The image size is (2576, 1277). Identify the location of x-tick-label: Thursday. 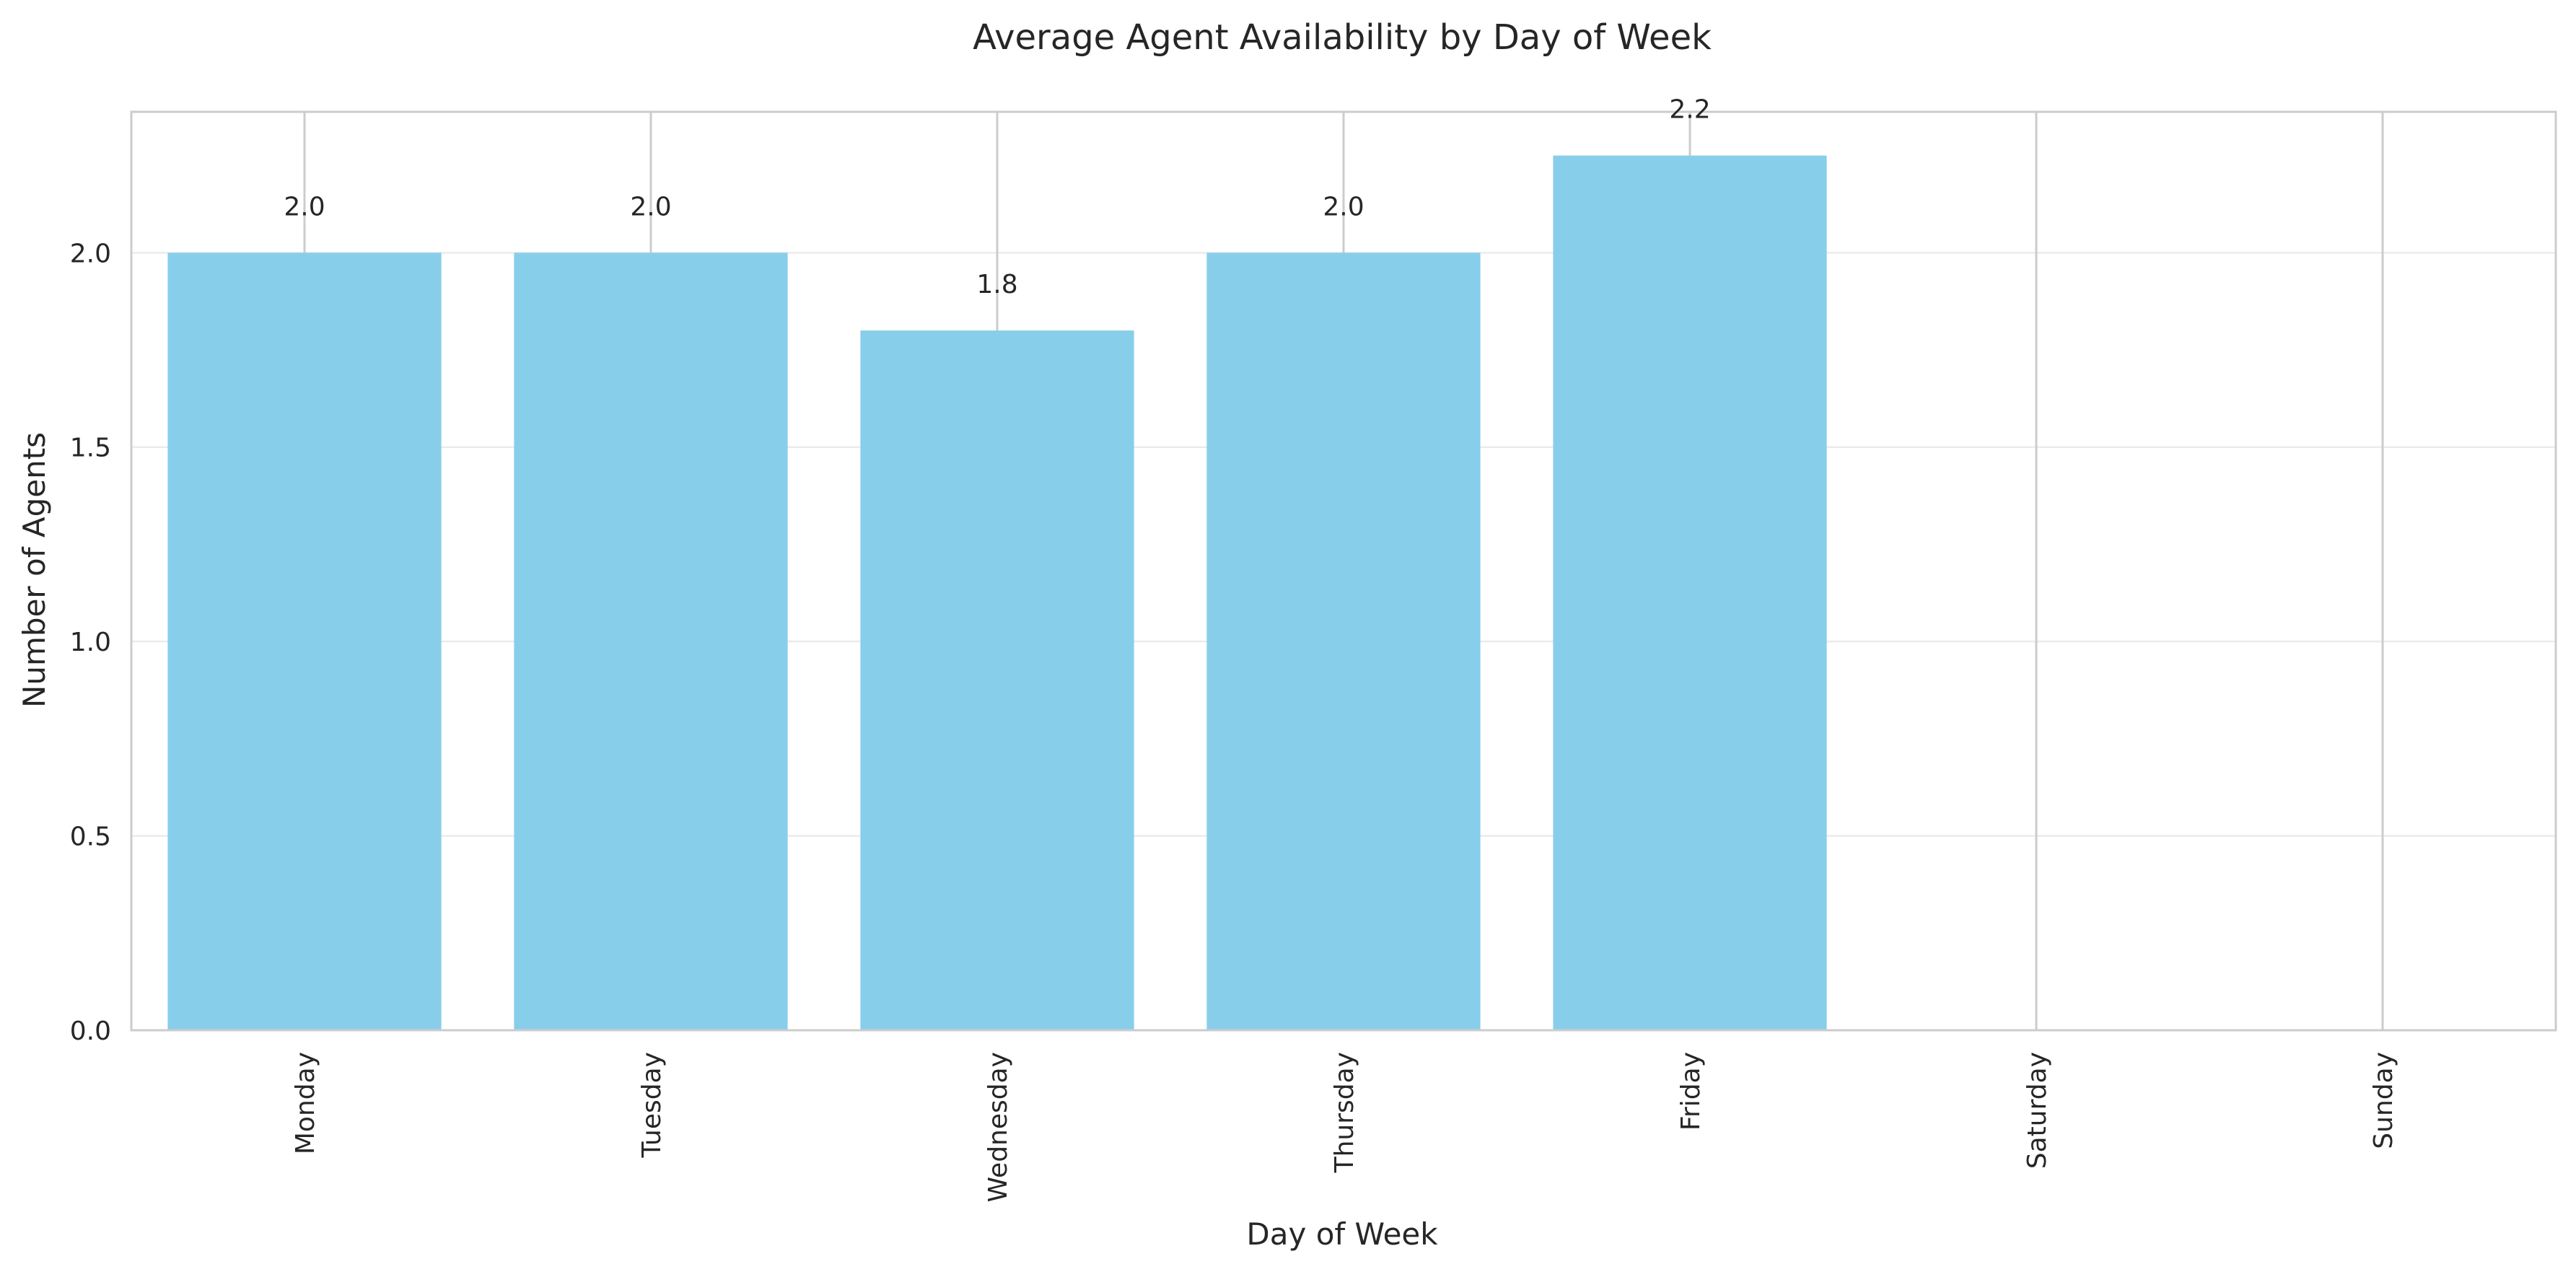
(1344, 1113).